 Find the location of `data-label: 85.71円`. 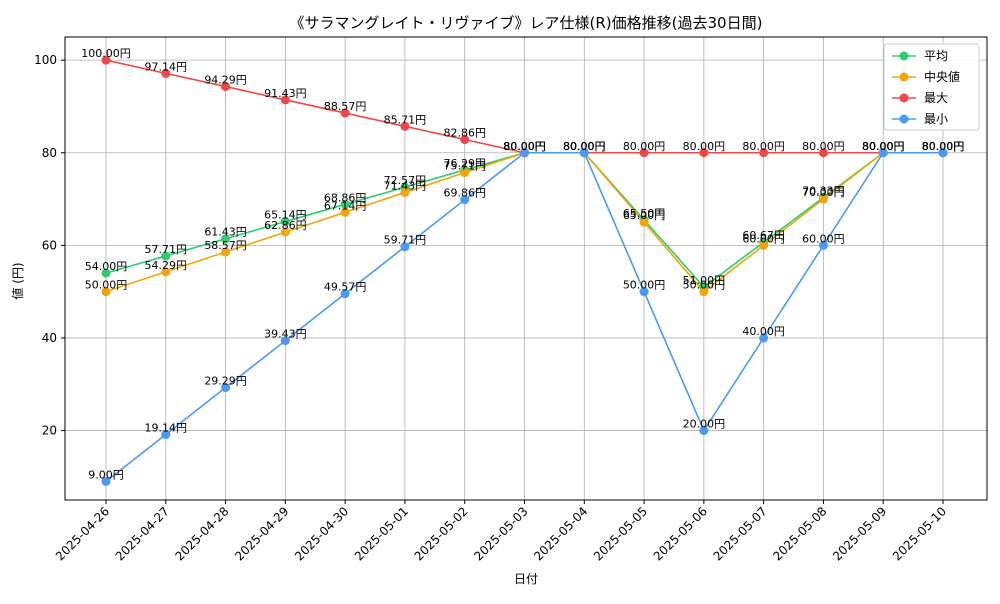

data-label: 85.71円 is located at coordinates (405, 119).